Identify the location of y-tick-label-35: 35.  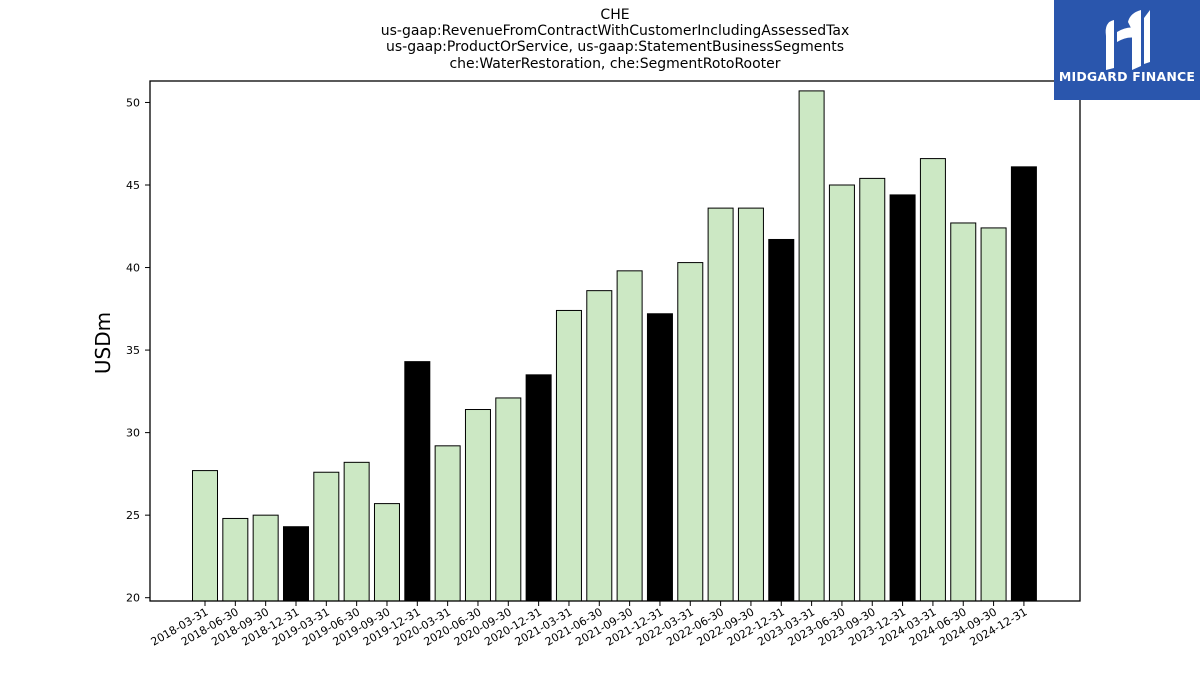
(133, 350).